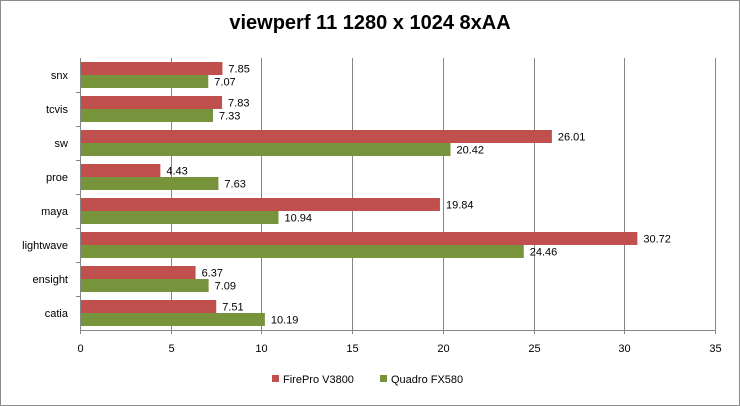 Image resolution: width=740 pixels, height=406 pixels. Describe the element at coordinates (298, 219) in the screenshot. I see `data-label: 10.94` at that location.